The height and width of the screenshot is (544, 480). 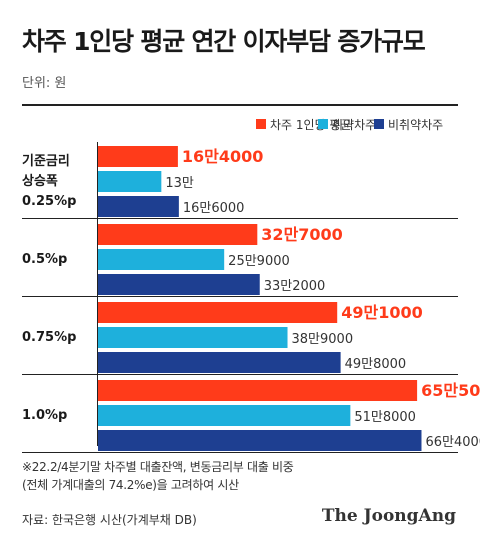 What do you see at coordinates (450, 390) in the screenshot?
I see `data-label-1-4: 65만5000` at bounding box center [450, 390].